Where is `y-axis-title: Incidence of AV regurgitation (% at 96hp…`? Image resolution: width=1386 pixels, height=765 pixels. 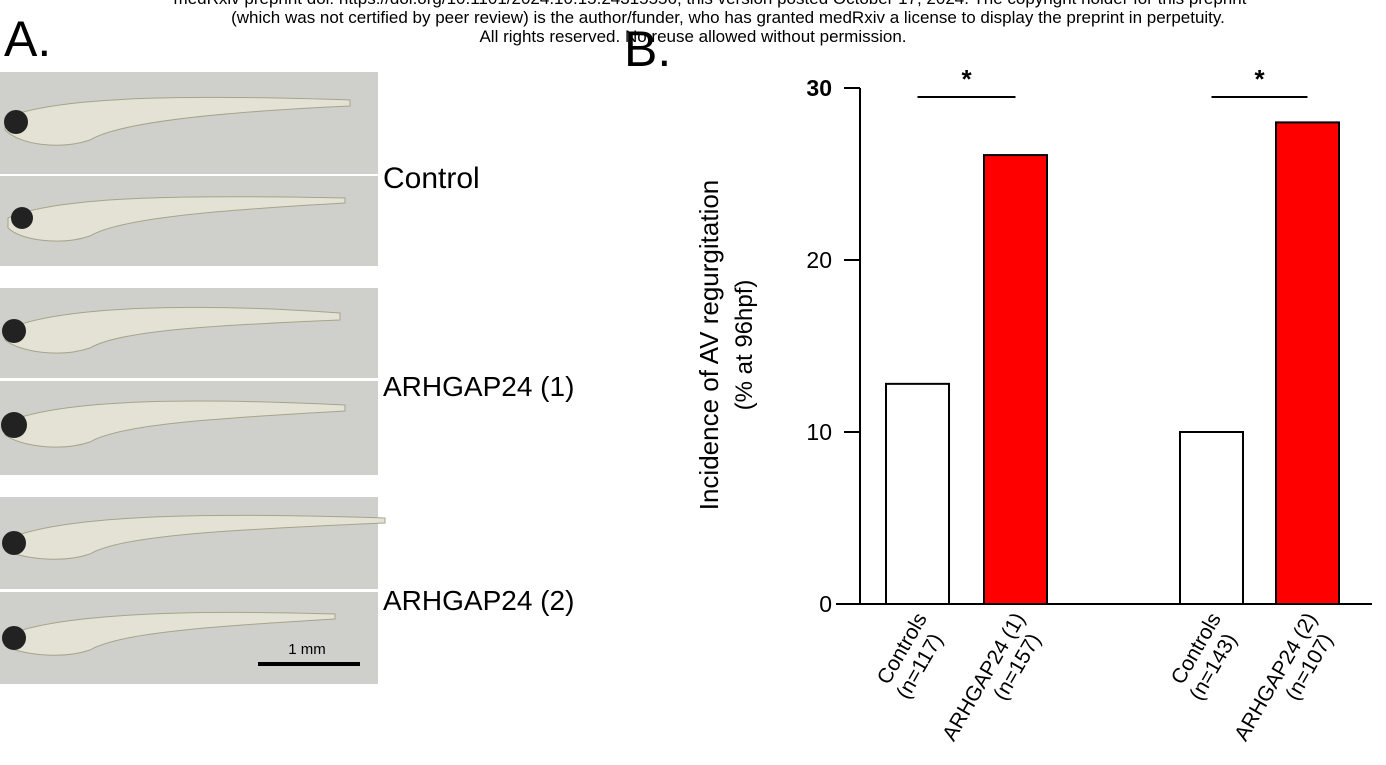
y-axis-title: Incidence of AV regurgitation (% at 96hp… is located at coordinates (726, 345).